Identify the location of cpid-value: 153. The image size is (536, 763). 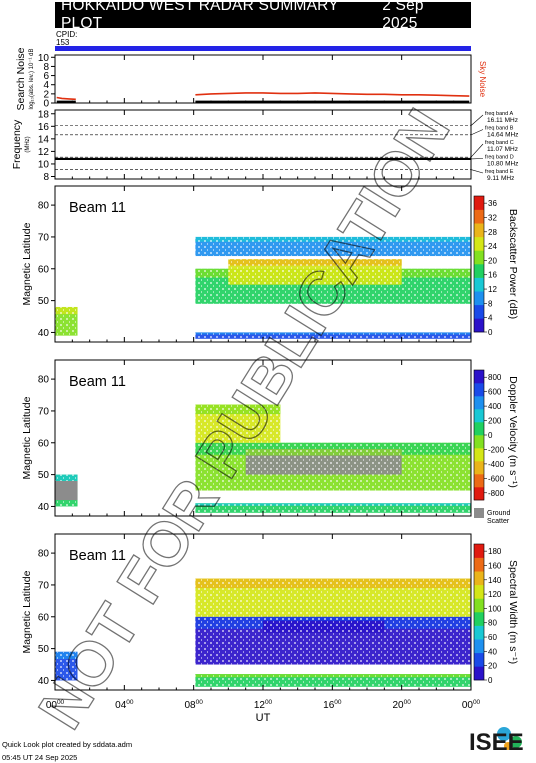
(63, 42).